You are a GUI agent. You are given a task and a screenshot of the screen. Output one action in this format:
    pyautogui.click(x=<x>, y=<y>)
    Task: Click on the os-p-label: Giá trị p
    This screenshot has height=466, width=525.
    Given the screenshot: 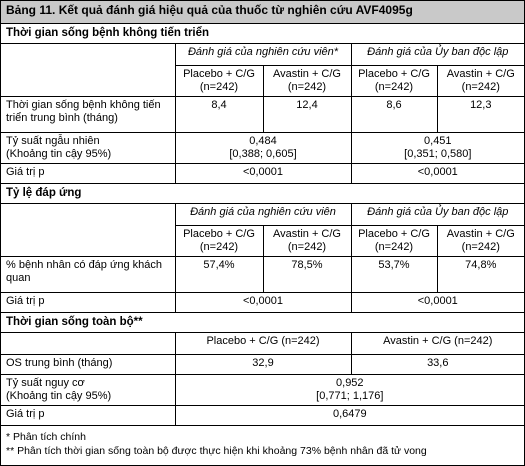 What is the action you would take?
    pyautogui.click(x=88, y=415)
    